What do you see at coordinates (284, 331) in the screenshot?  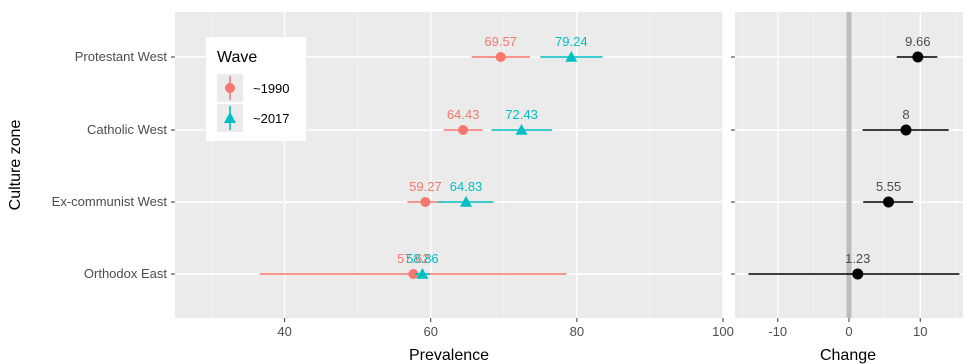 I see `x-tick-label-left: 40` at bounding box center [284, 331].